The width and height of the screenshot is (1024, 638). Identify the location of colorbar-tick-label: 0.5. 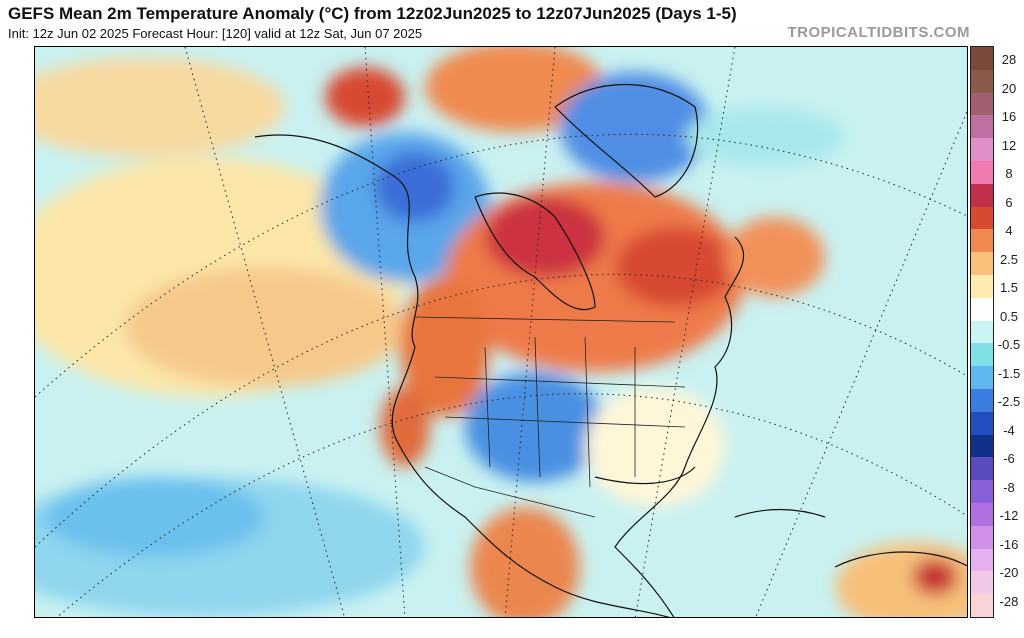
(1009, 316).